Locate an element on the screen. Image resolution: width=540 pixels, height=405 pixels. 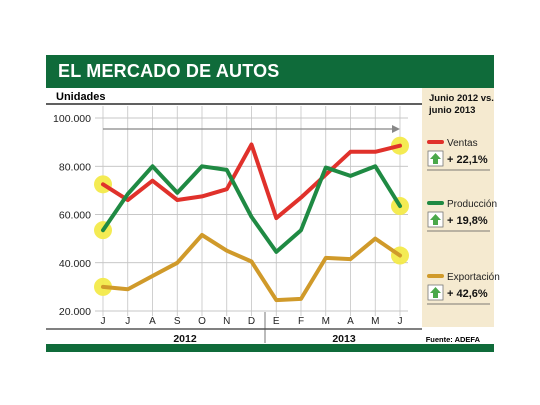
header-banner: EL MERCADO DE AUTOS is located at coordinates (270, 71).